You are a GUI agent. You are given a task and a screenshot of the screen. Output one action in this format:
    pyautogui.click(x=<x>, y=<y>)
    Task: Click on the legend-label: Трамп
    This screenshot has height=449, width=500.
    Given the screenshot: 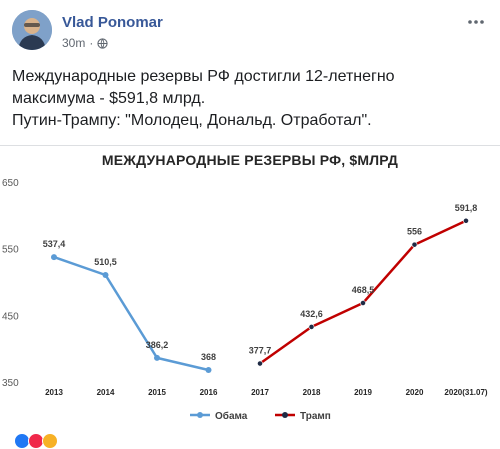 What is the action you would take?
    pyautogui.click(x=315, y=416)
    